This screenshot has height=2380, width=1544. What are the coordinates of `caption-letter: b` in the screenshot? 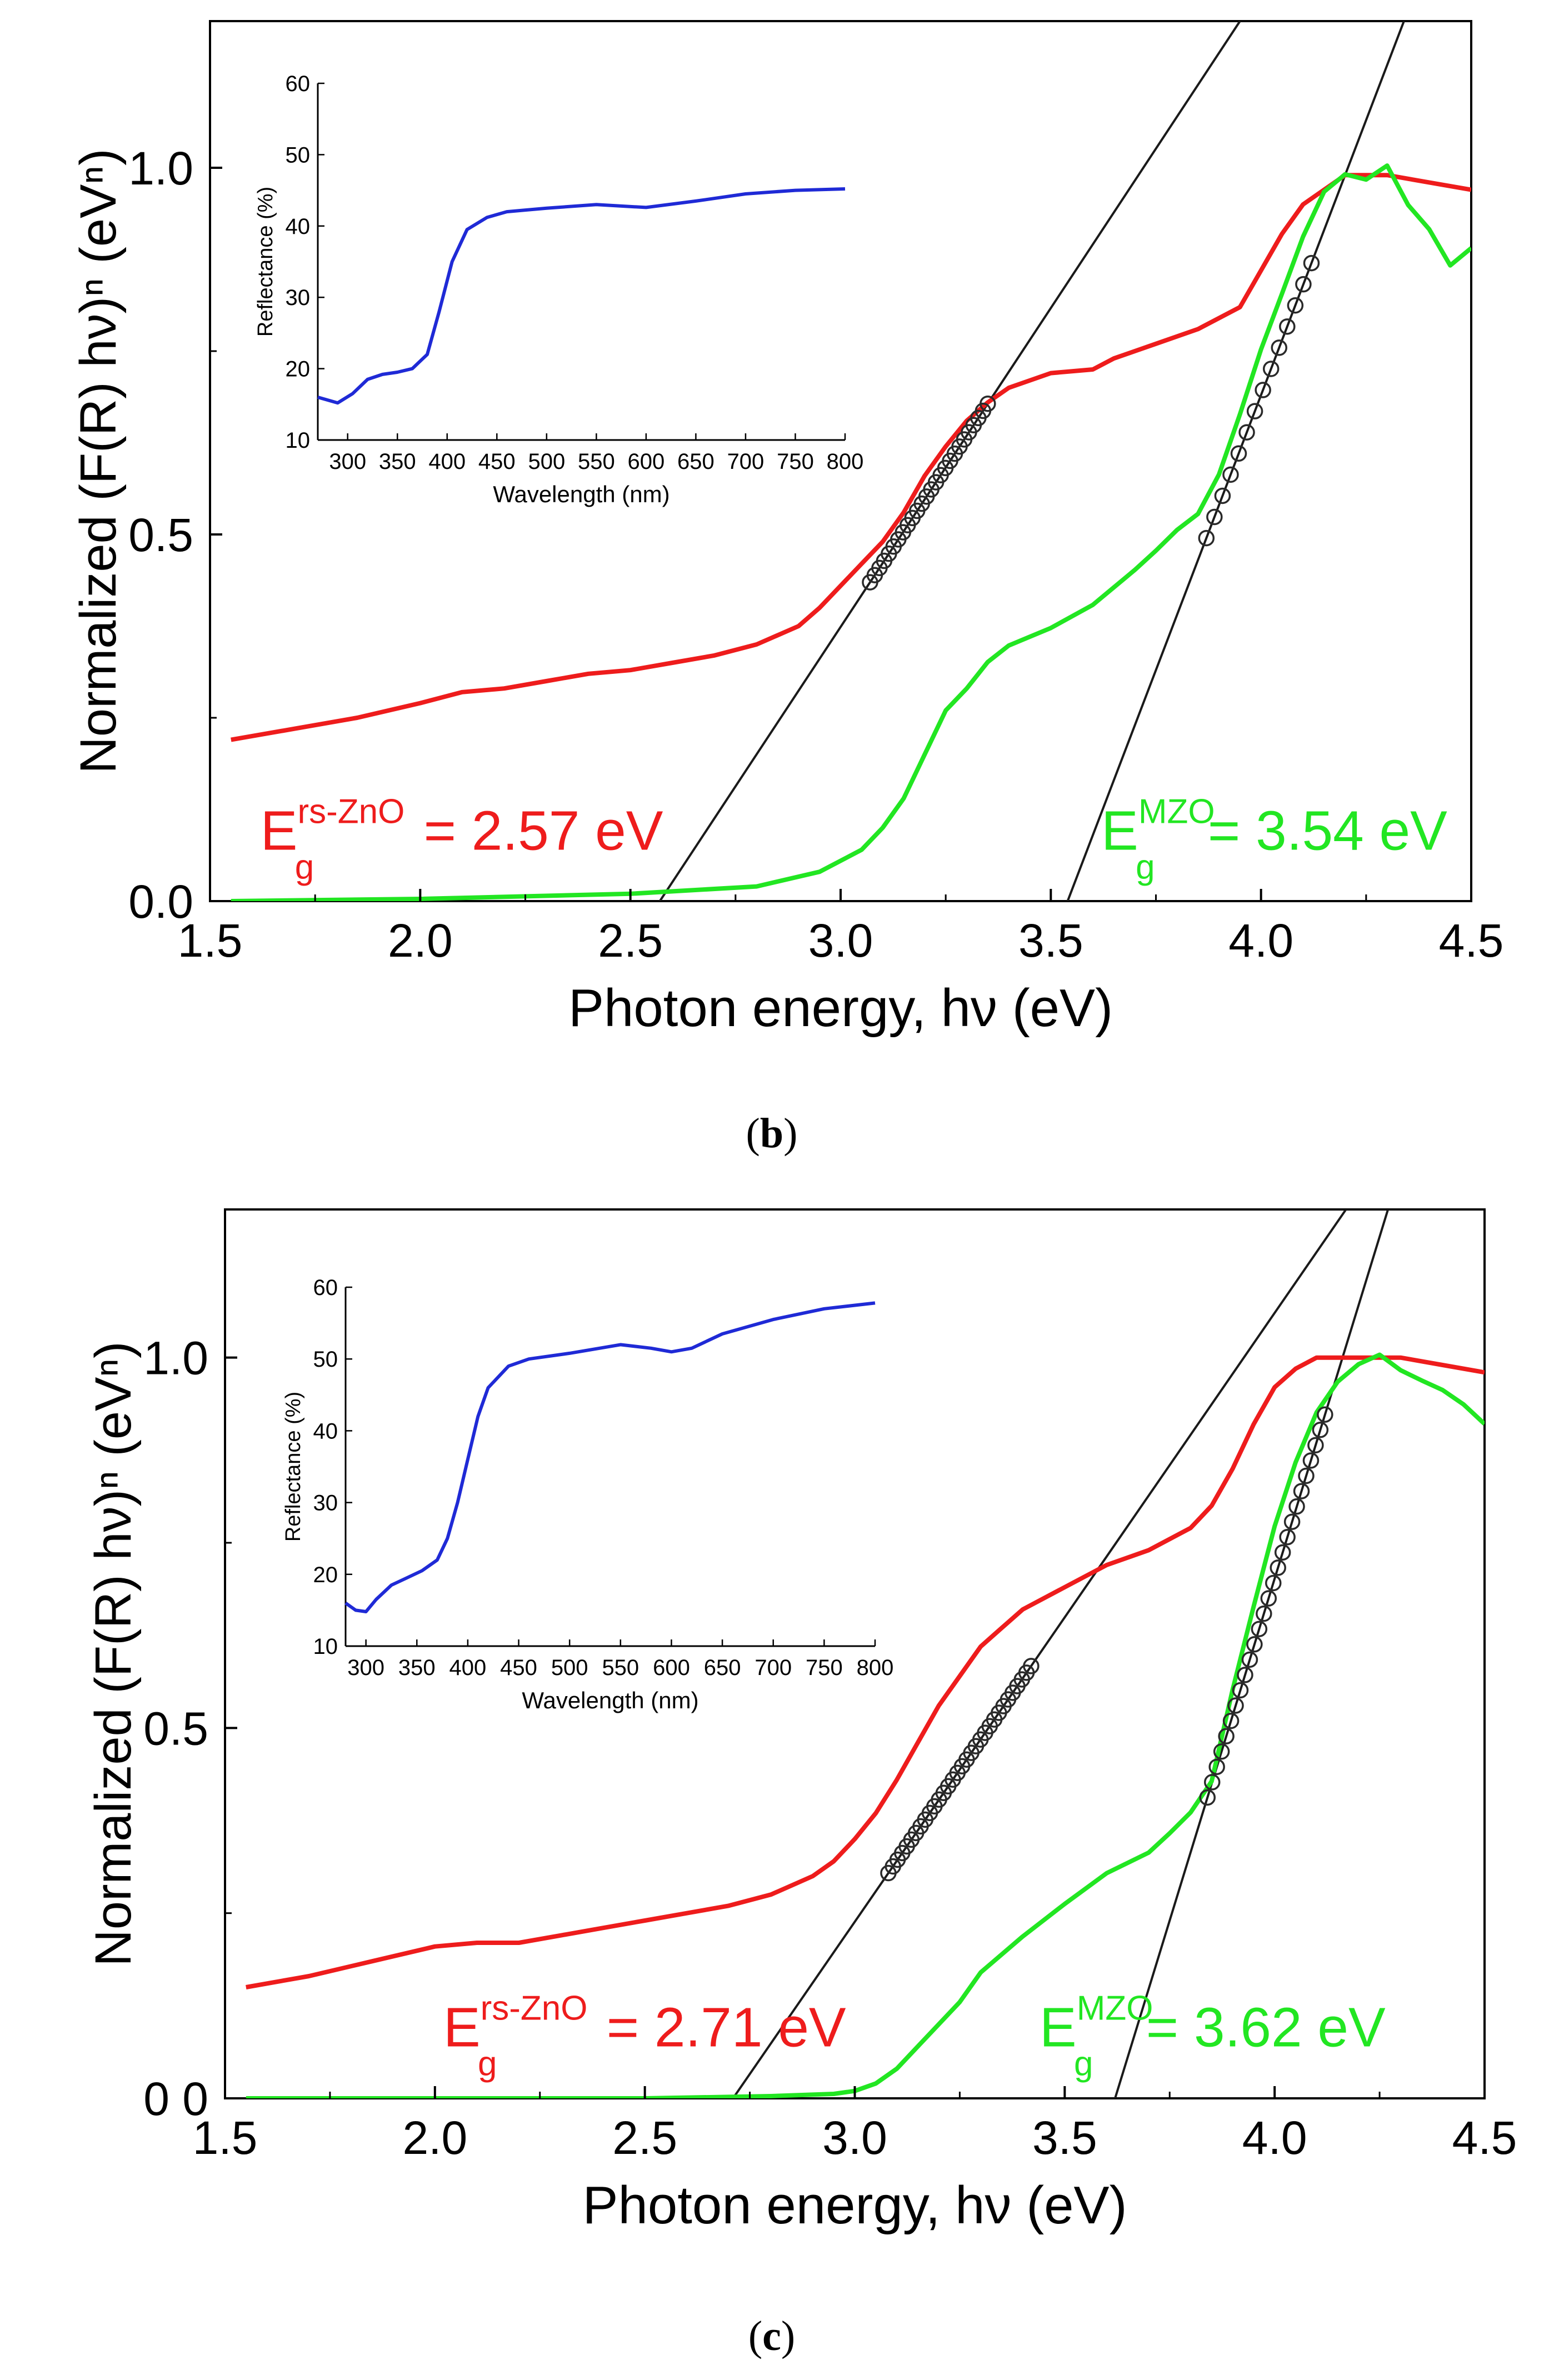 It's located at (771, 1133).